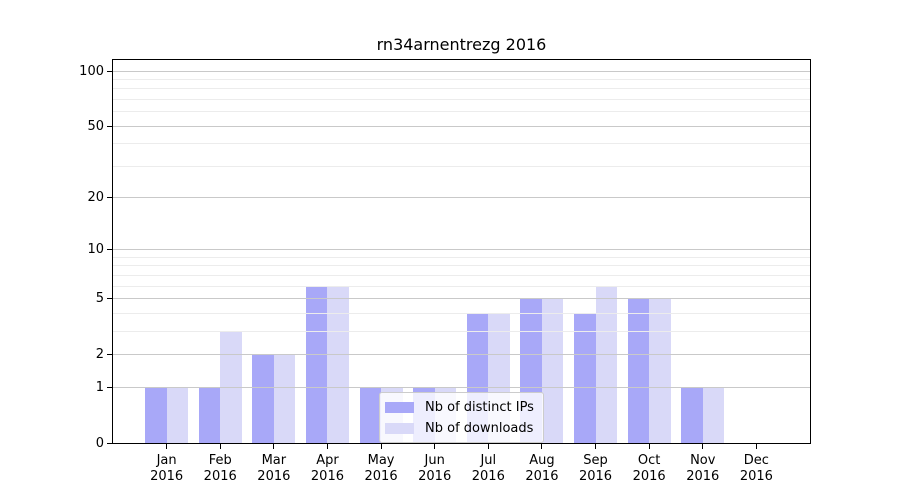  What do you see at coordinates (435, 468) in the screenshot?
I see `x-tick-label: Jun 2016` at bounding box center [435, 468].